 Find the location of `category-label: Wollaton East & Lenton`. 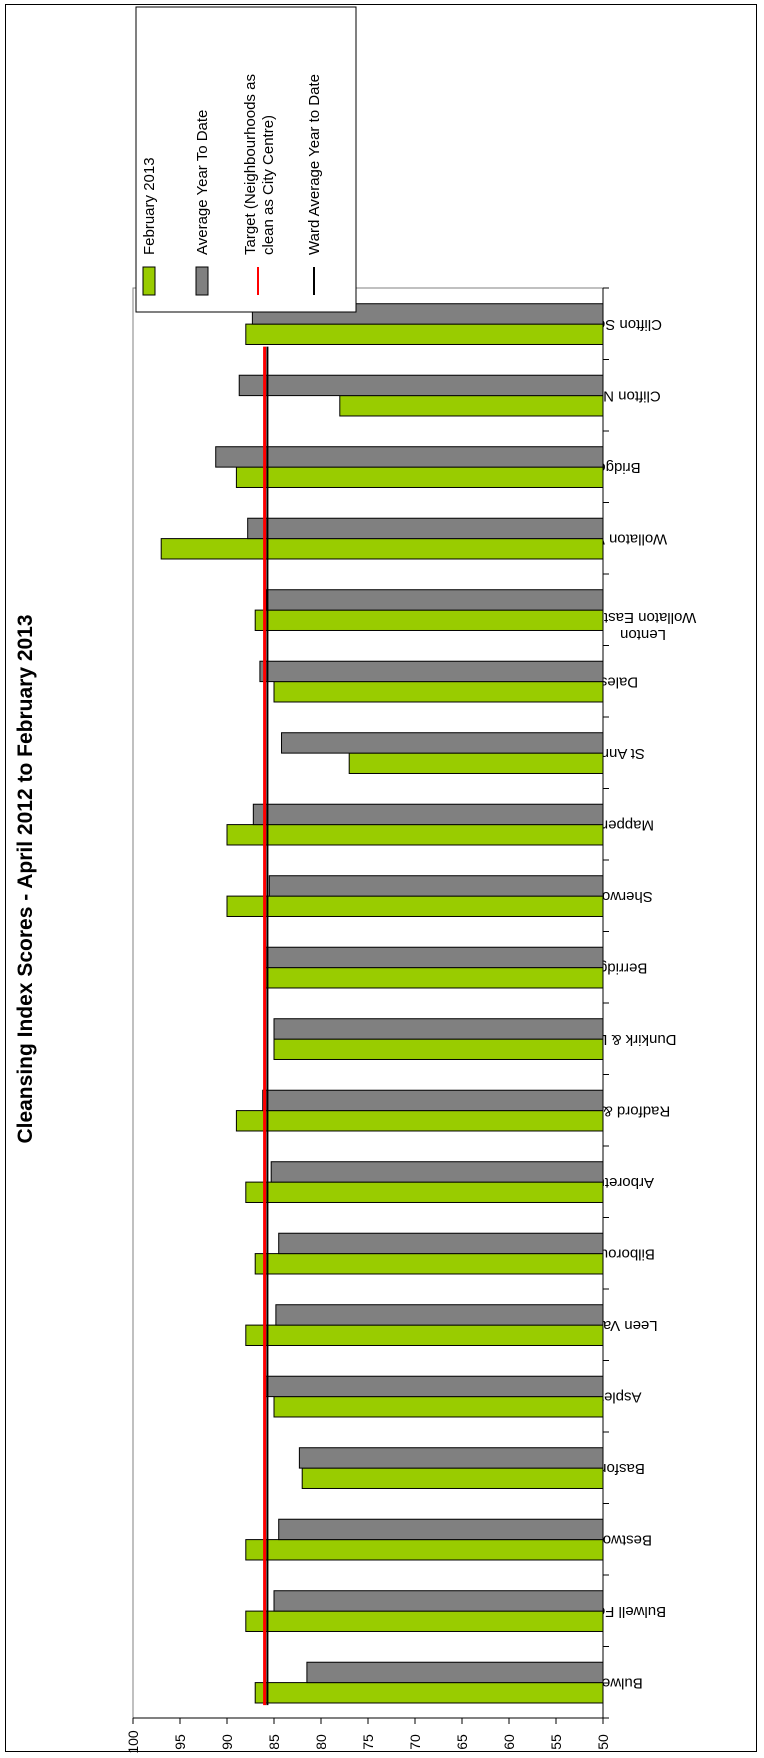

category-label: Wollaton East & Lenton is located at coordinates (643, 626).